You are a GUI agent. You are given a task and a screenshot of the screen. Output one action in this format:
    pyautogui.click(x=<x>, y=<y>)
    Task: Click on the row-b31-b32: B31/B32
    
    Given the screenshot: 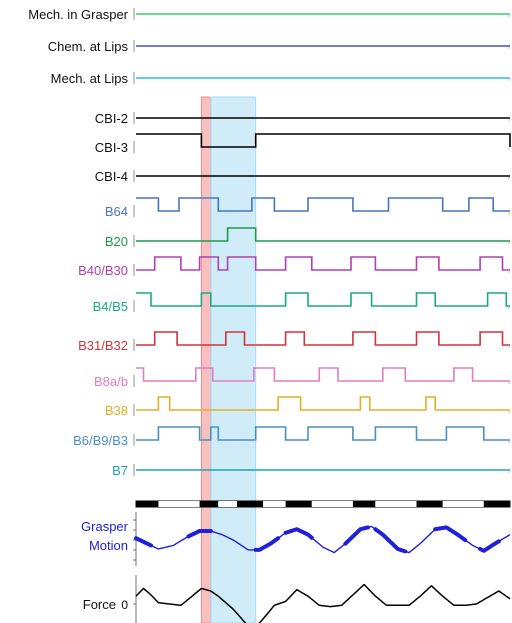 What is the action you would take?
    pyautogui.click(x=294, y=342)
    